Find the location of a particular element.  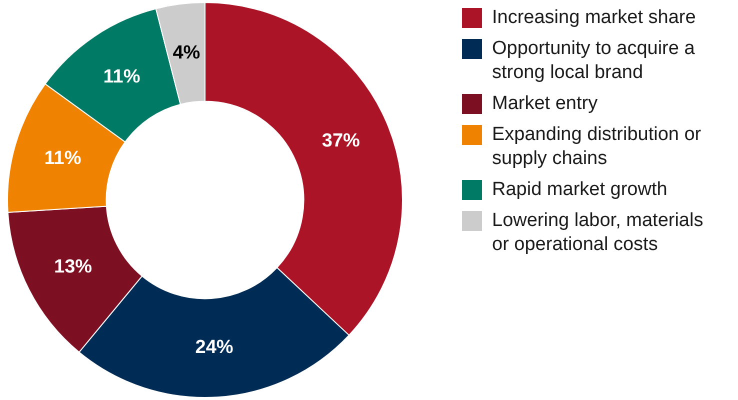

legend-label: Expanding distribution or supply chains is located at coordinates (597, 147).